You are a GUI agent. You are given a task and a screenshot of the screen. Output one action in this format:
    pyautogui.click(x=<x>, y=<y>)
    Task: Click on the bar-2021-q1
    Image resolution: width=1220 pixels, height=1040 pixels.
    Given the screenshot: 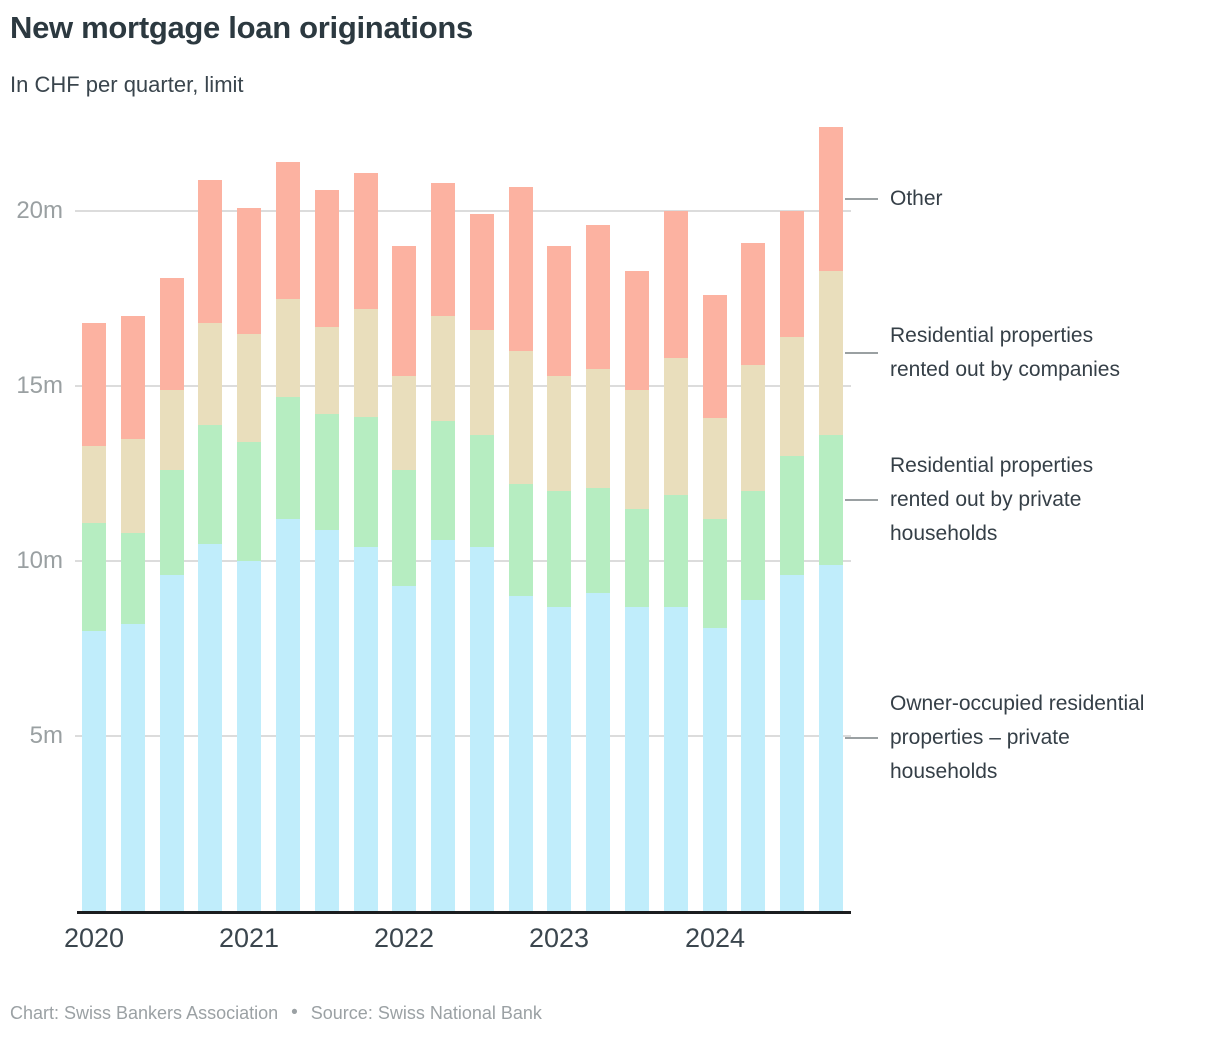 What is the action you would take?
    pyautogui.click(x=249, y=559)
    